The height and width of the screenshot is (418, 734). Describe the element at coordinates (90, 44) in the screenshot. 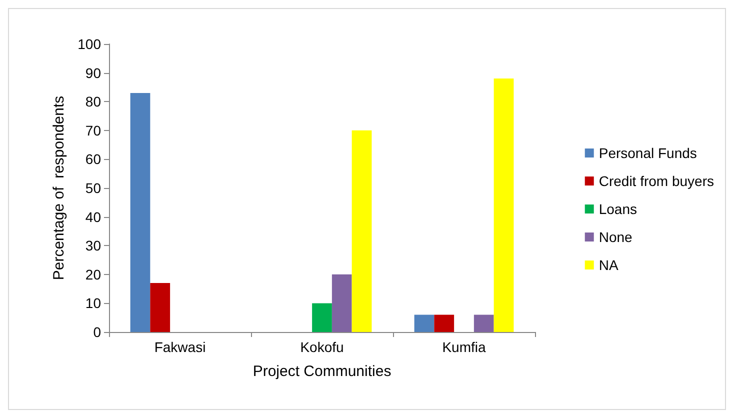

I see `y-tick-label: 100` at that location.